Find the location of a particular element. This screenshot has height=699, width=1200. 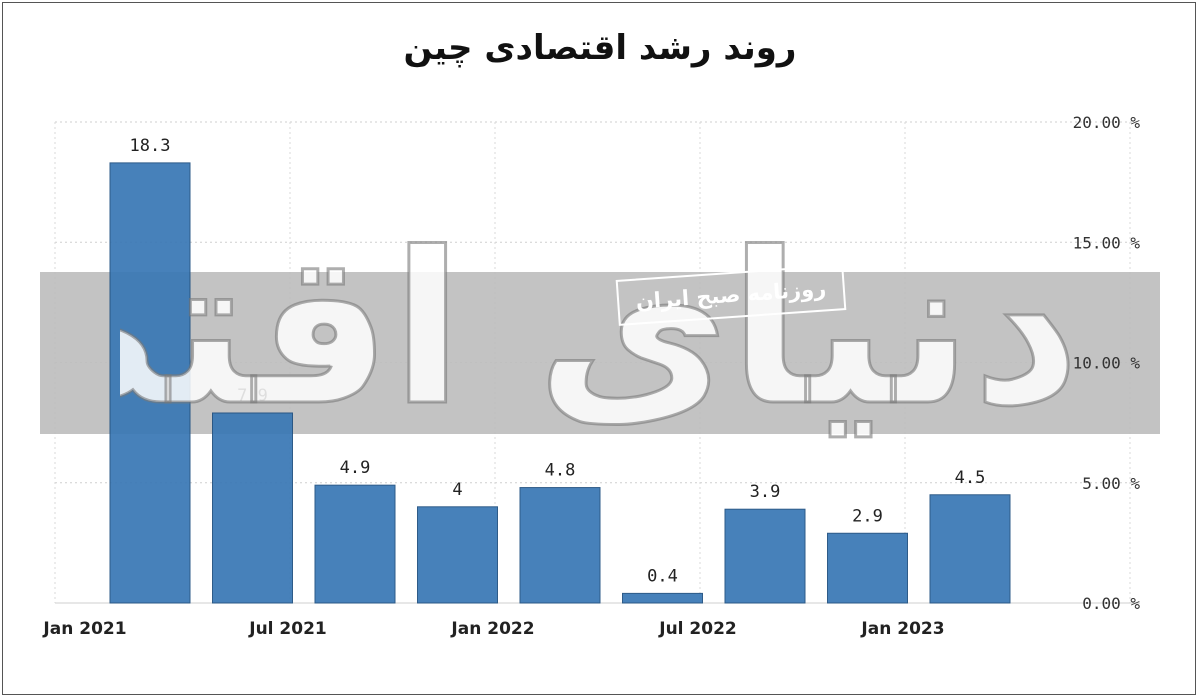

bar-value-label: 4.9 is located at coordinates (355, 468).